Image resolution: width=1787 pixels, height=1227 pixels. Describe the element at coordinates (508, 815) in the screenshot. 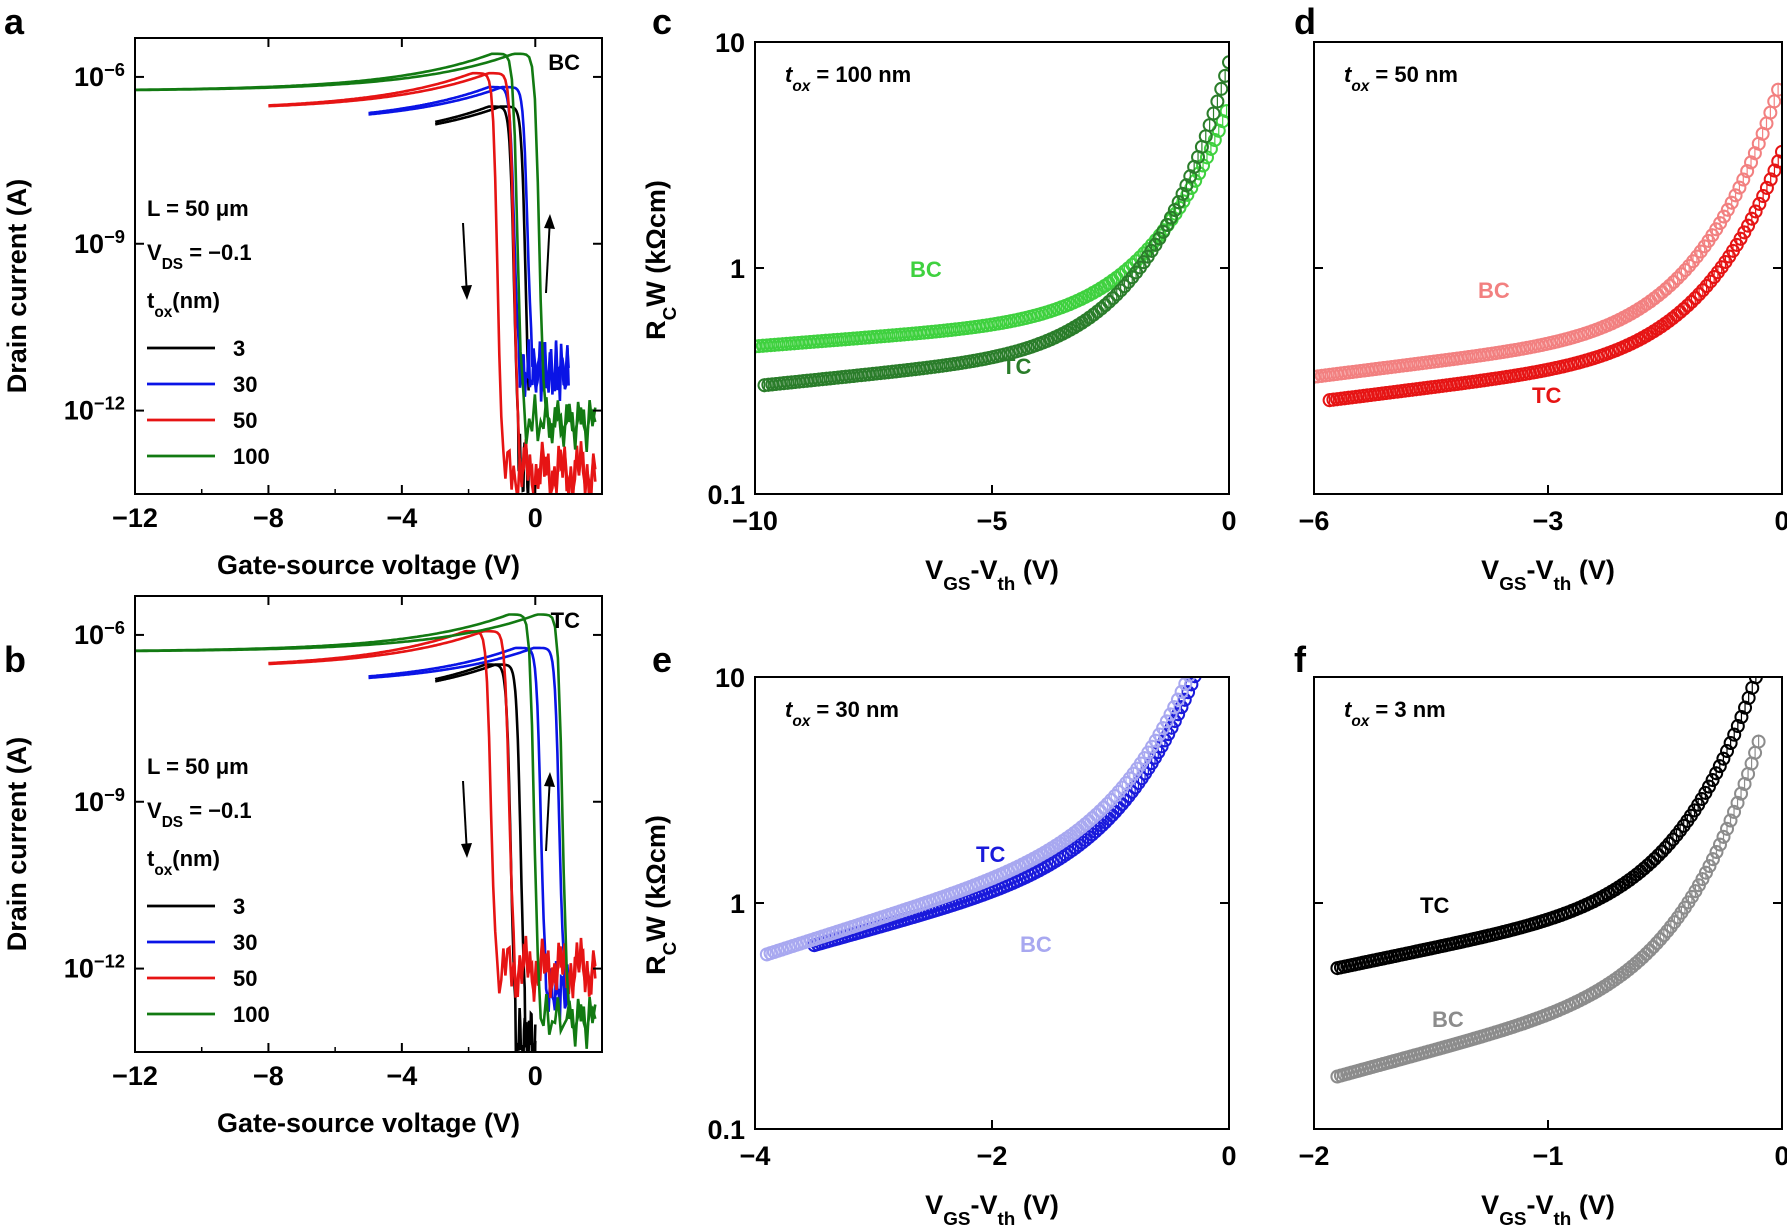

I see `sweep-arrows-b` at that location.